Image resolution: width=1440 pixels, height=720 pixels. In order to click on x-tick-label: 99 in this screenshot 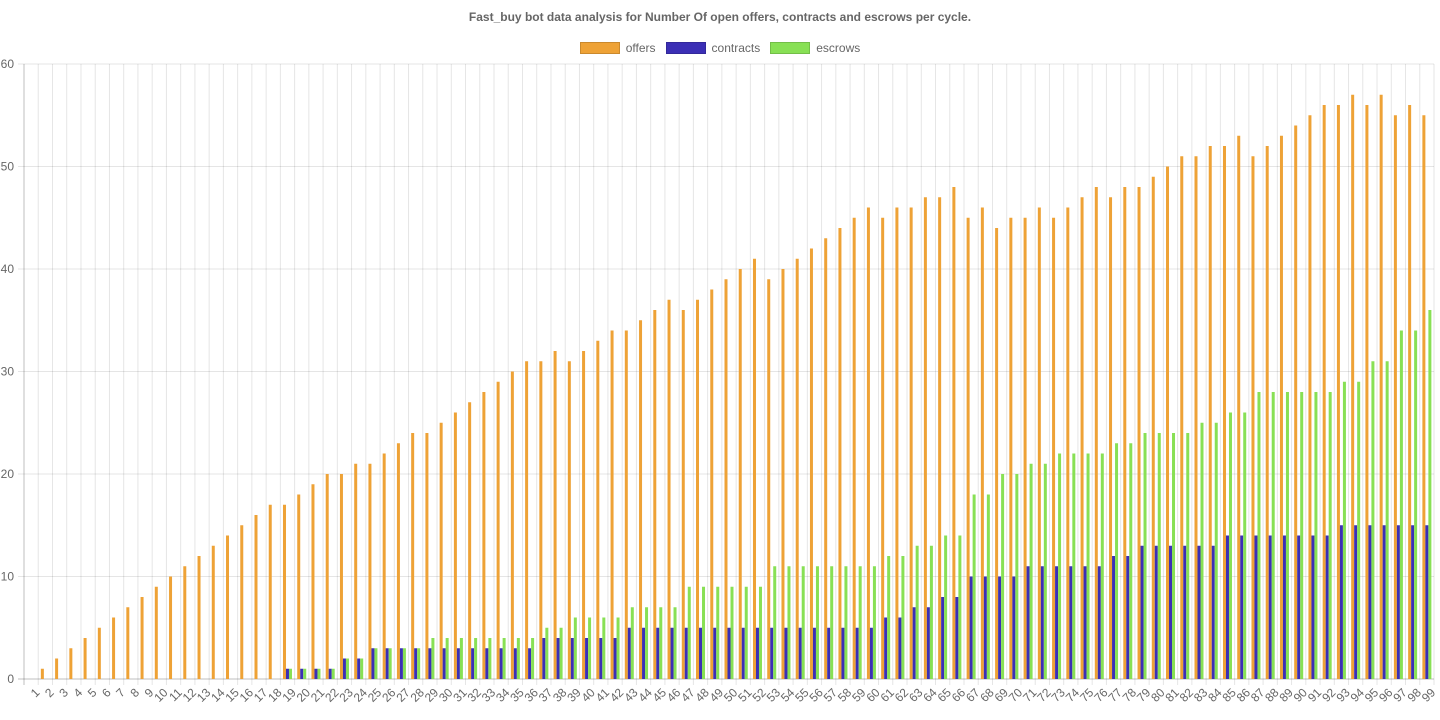, I will do `click(1429, 695)`.